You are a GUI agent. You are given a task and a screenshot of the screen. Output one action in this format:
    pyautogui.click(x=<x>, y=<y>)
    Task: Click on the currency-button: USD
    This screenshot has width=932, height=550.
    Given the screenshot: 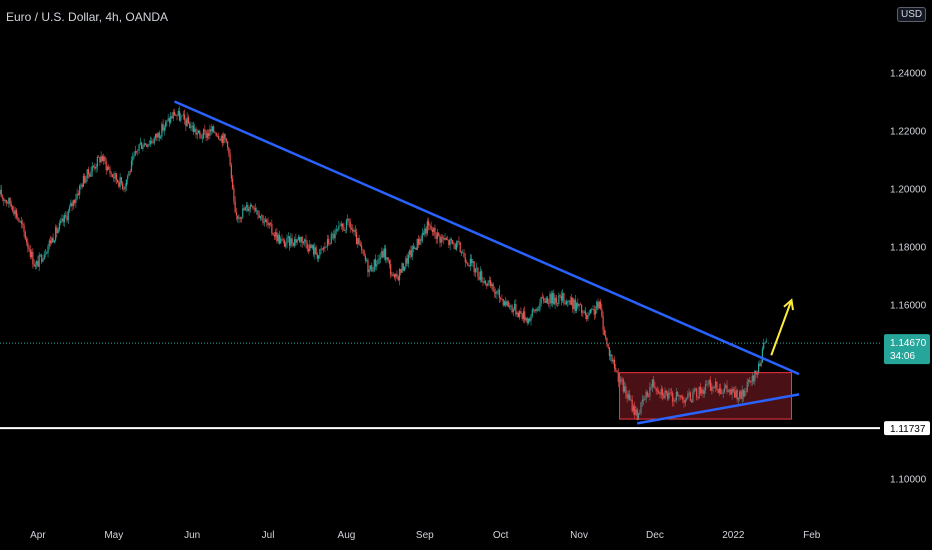 What is the action you would take?
    pyautogui.click(x=912, y=14)
    